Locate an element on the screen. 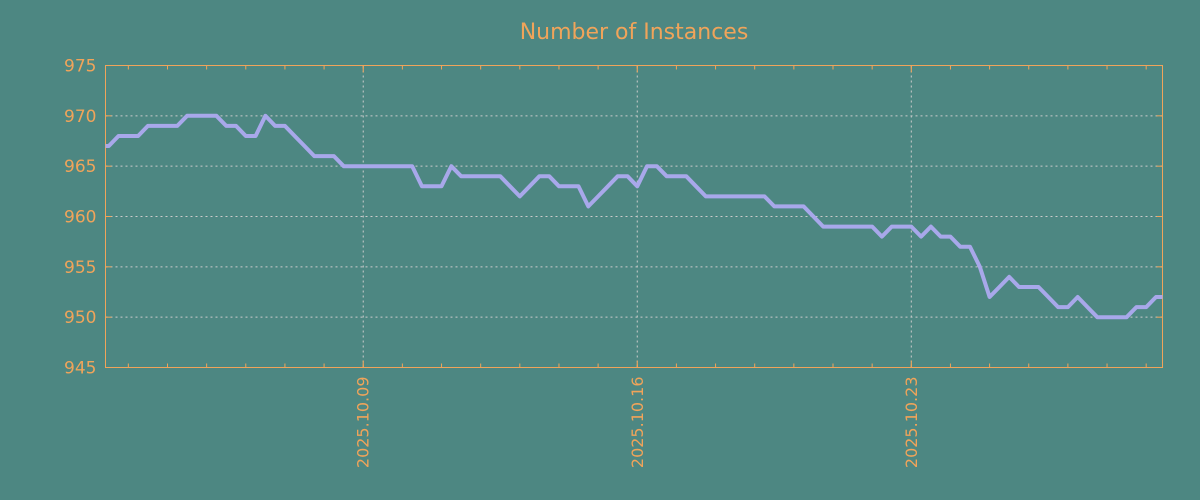  y-axis-label: 975 is located at coordinates (80, 67).